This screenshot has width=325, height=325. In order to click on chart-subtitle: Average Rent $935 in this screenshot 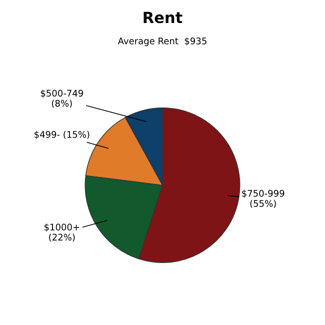, I will do `click(162, 41)`.